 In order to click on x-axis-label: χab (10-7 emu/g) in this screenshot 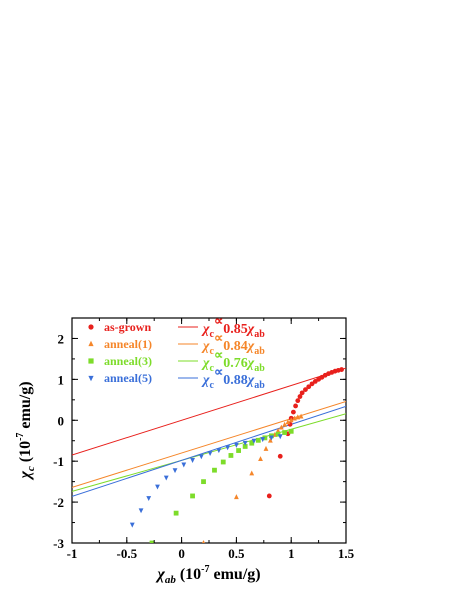, I will do `click(207, 575)`.